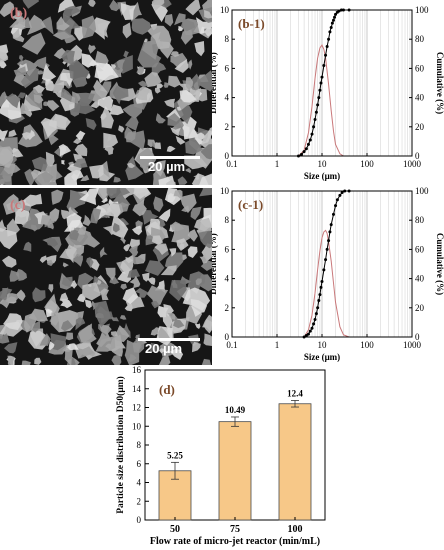 The image size is (444, 550). What do you see at coordinates (277, 164) in the screenshot?
I see `x-tick-label: 1` at bounding box center [277, 164].